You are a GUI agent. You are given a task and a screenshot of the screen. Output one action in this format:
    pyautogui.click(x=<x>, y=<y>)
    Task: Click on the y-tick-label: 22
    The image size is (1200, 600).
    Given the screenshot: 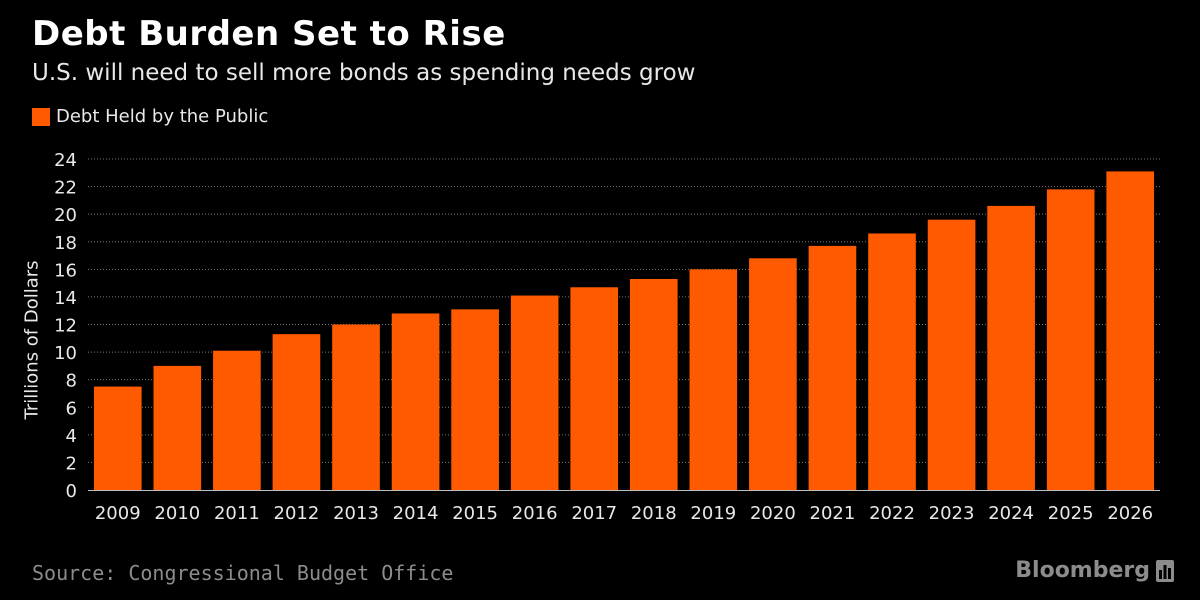 What is the action you would take?
    pyautogui.click(x=65, y=188)
    